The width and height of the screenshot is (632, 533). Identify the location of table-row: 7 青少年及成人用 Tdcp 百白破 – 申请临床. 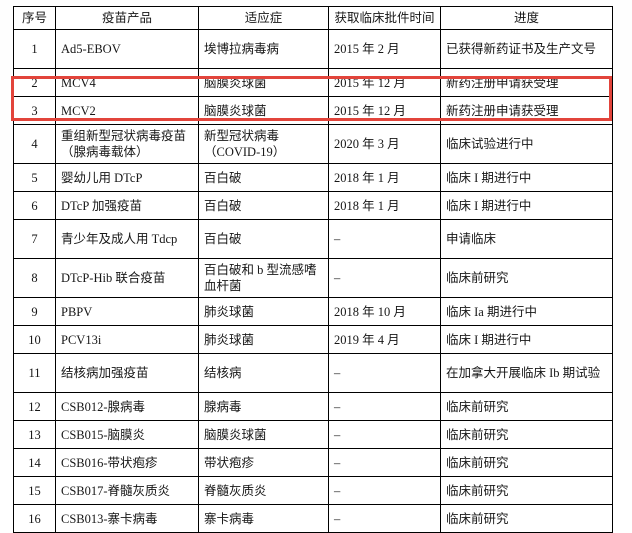
(313, 239).